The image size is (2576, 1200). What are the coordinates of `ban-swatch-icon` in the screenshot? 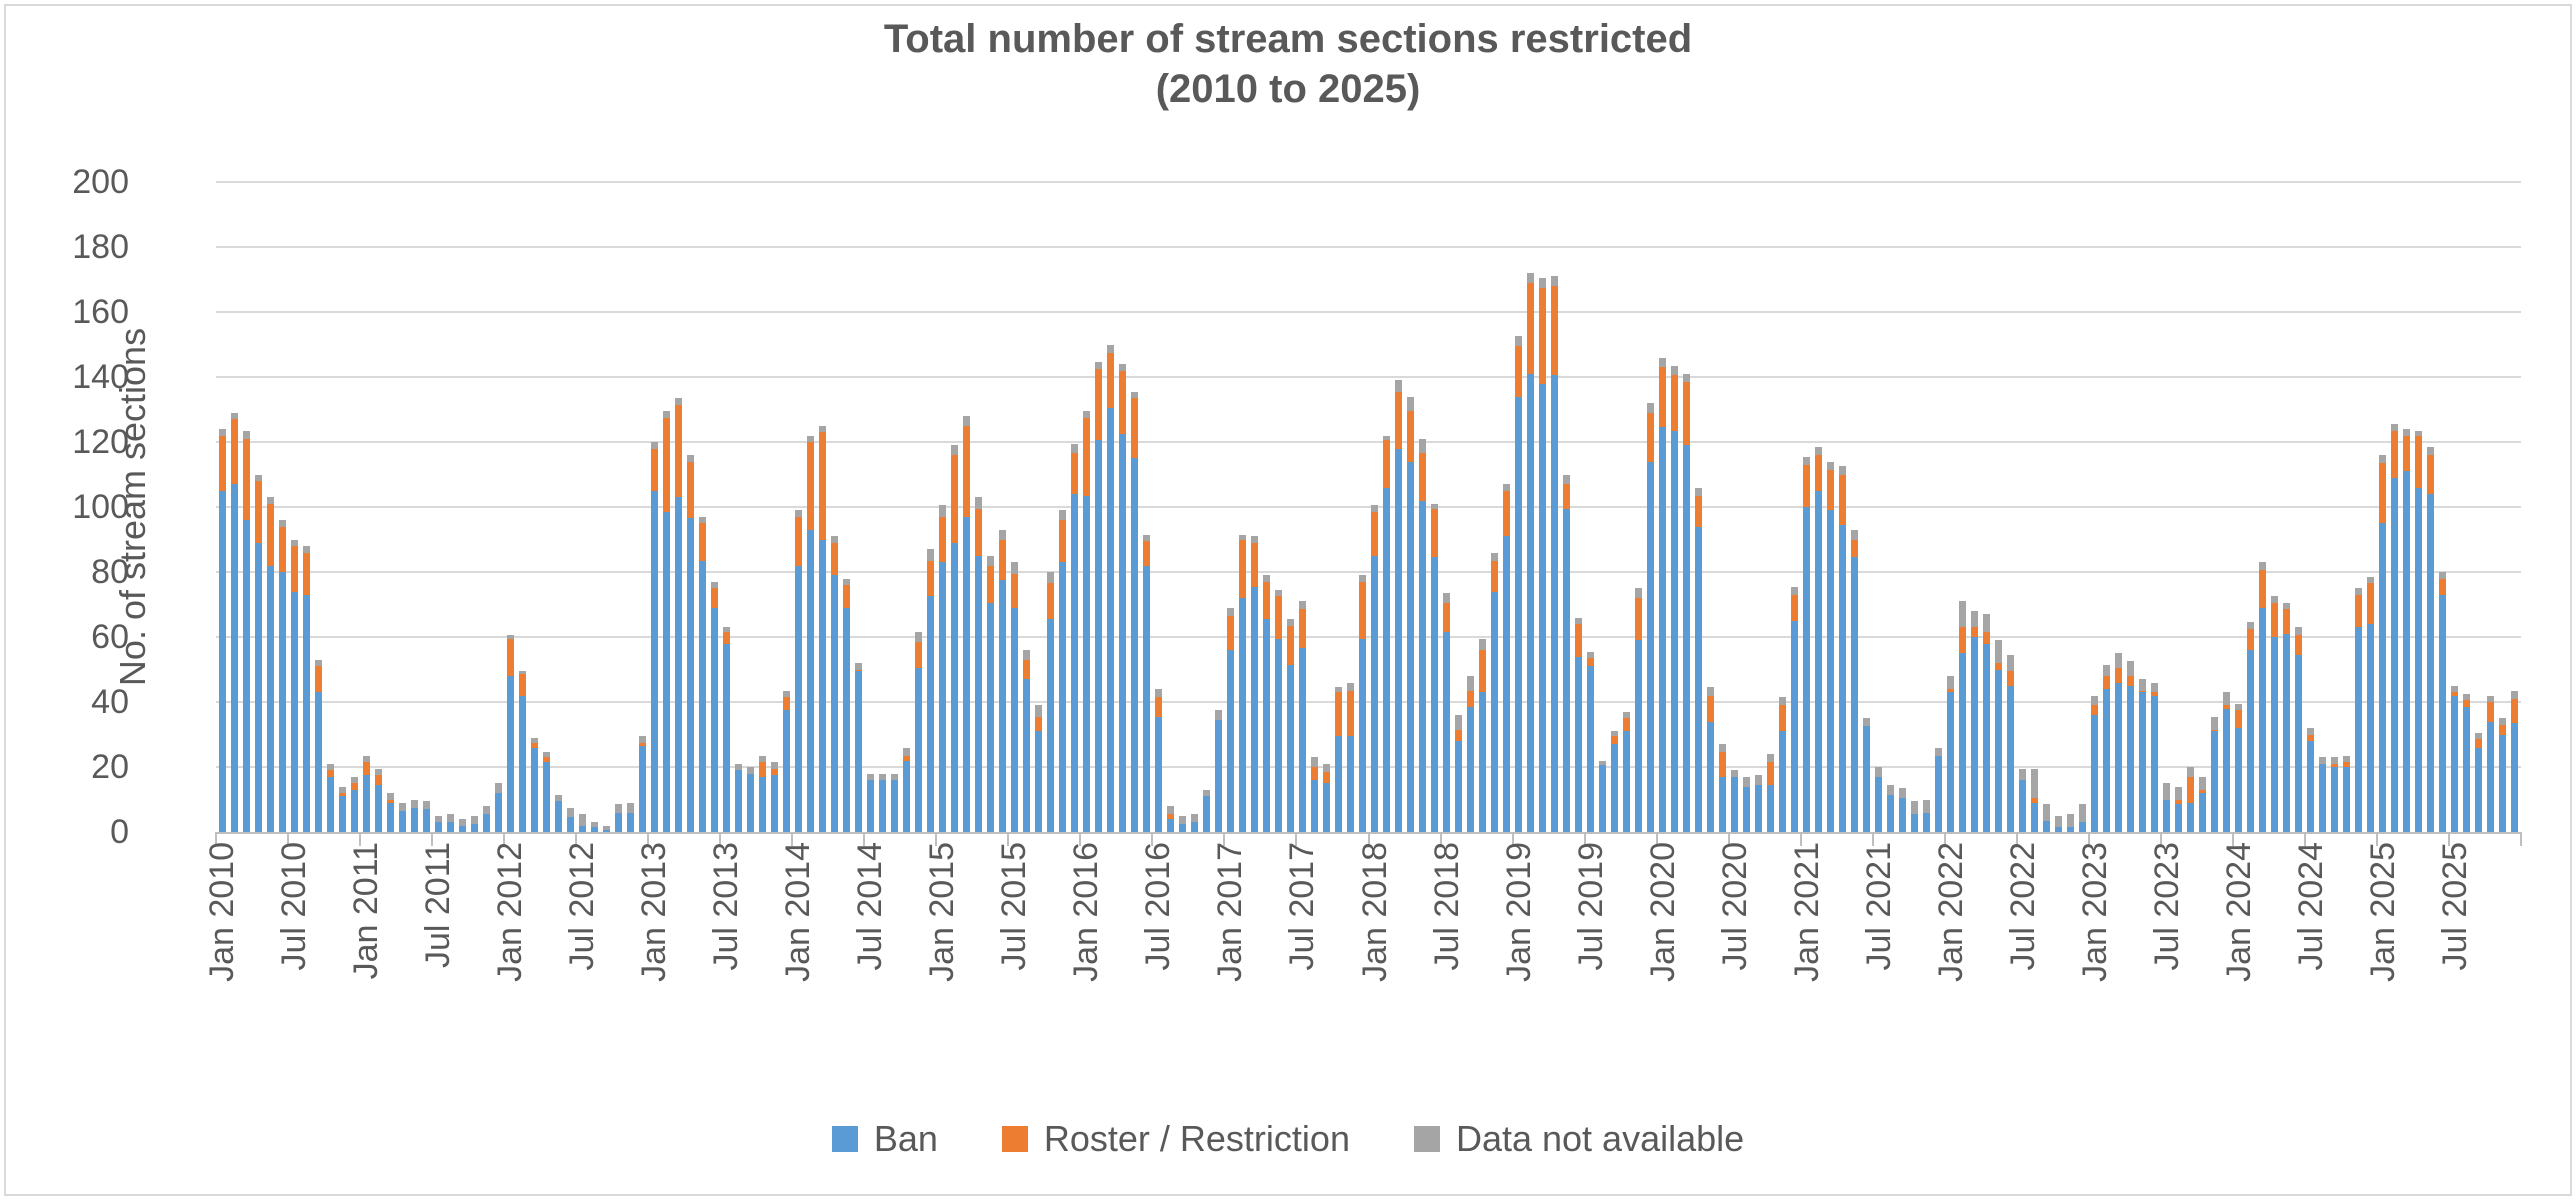 It's located at (844, 1139).